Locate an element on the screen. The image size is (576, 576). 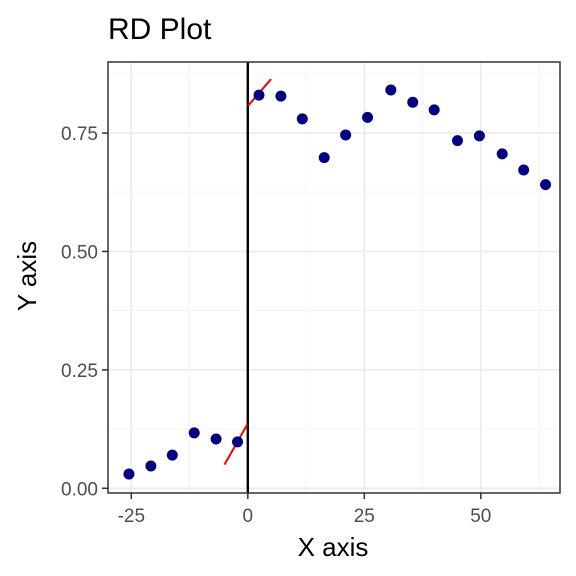
x-axis-ticks: -25 0 25 50 is located at coordinates (304, 510).